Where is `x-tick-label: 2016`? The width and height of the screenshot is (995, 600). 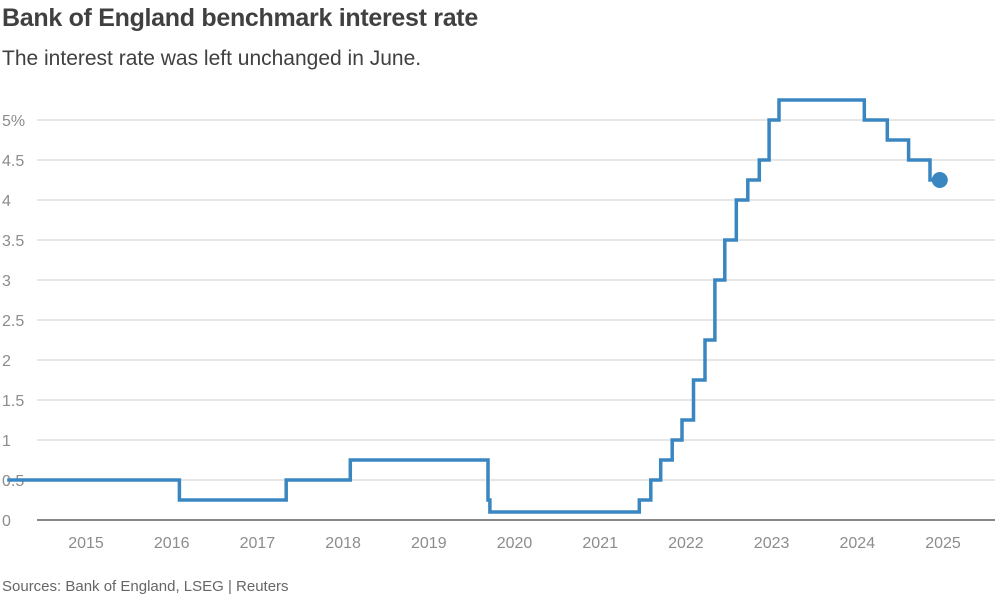 x-tick-label: 2016 is located at coordinates (172, 543).